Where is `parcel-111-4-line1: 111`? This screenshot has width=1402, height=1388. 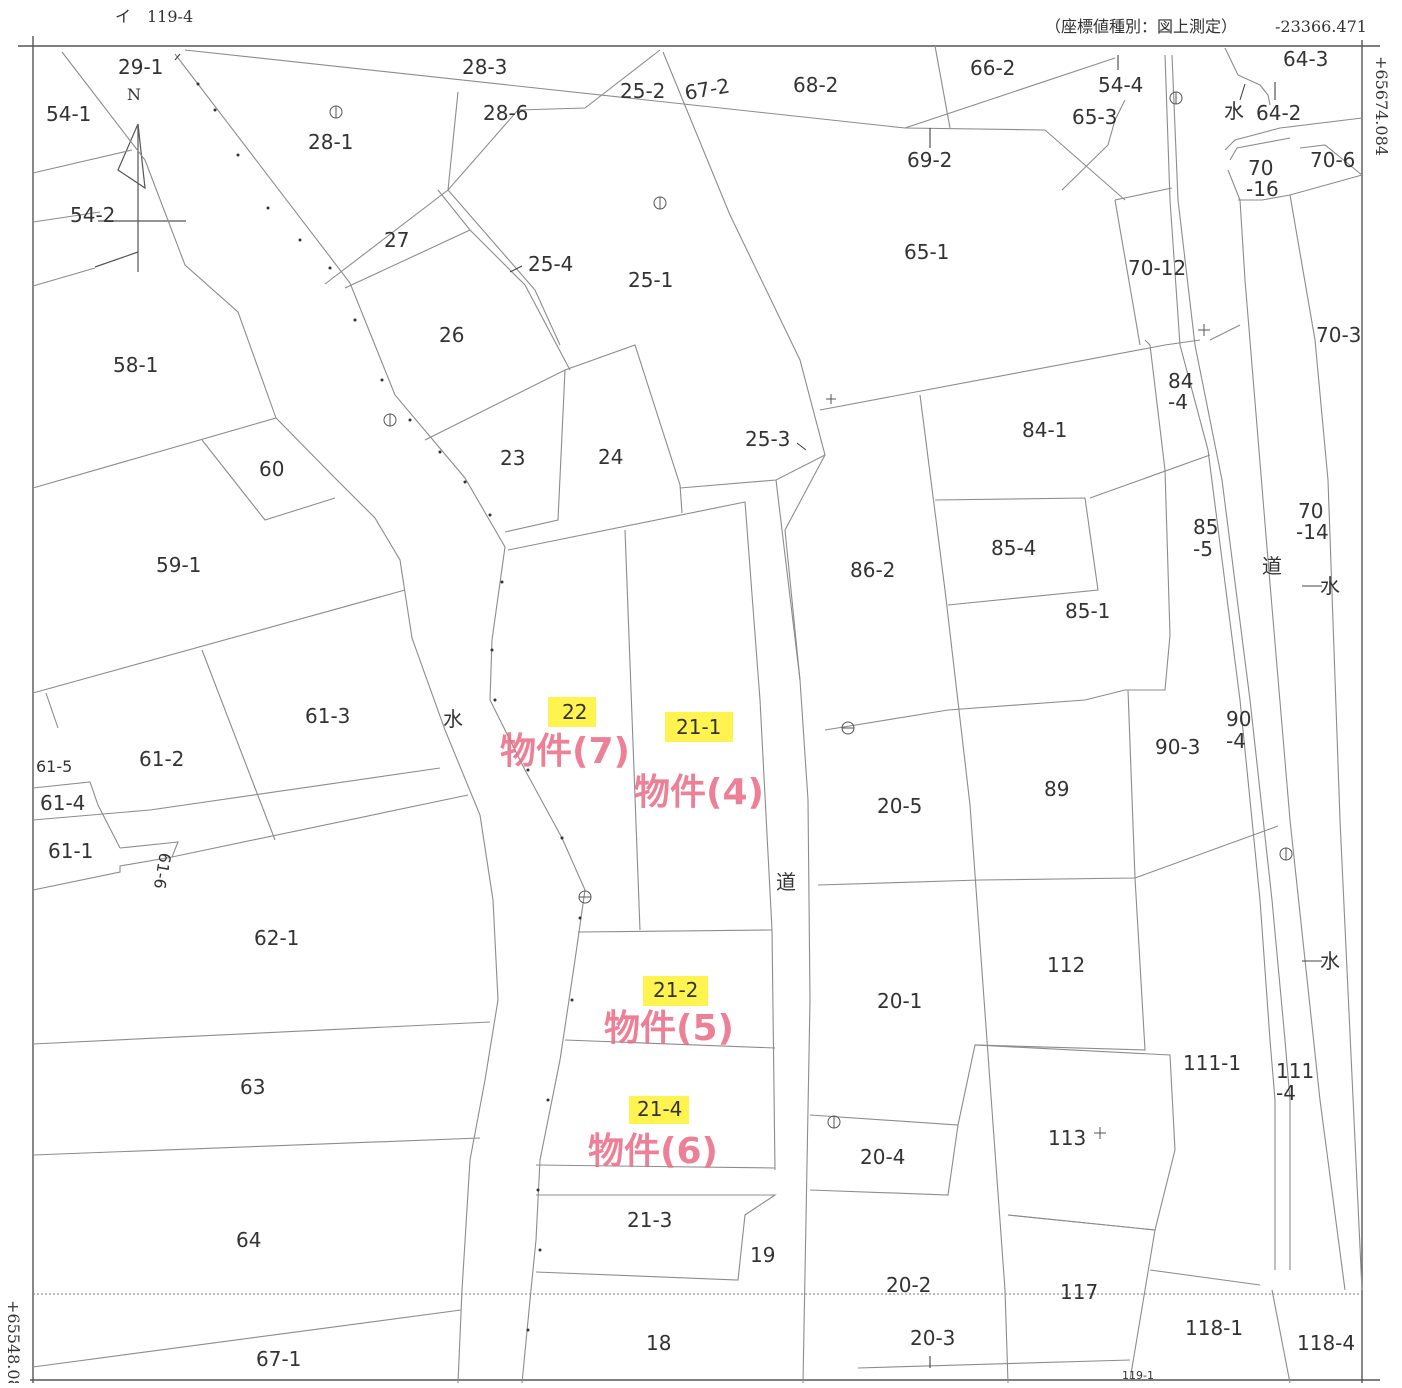 parcel-111-4-line1: 111 is located at coordinates (1295, 1071).